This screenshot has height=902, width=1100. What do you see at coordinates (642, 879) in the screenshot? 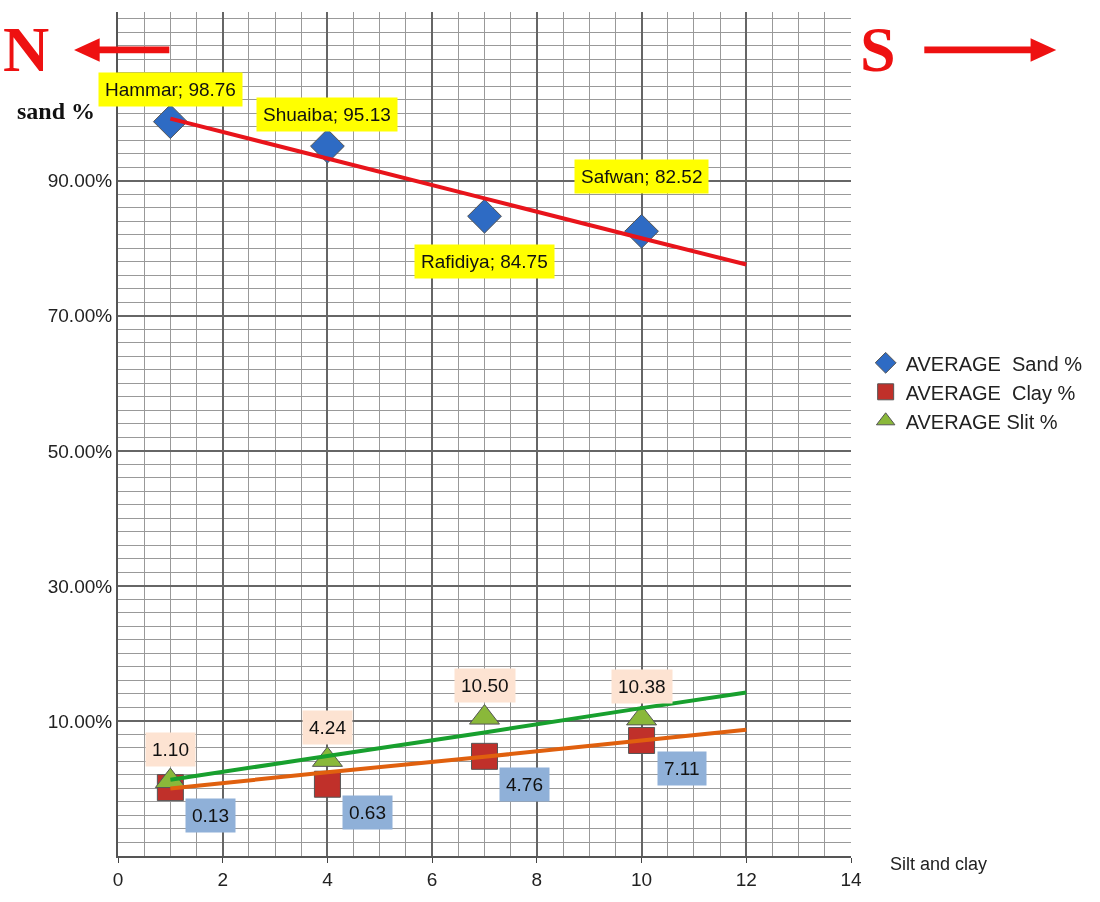
I see `x-tick-label: 10` at bounding box center [642, 879].